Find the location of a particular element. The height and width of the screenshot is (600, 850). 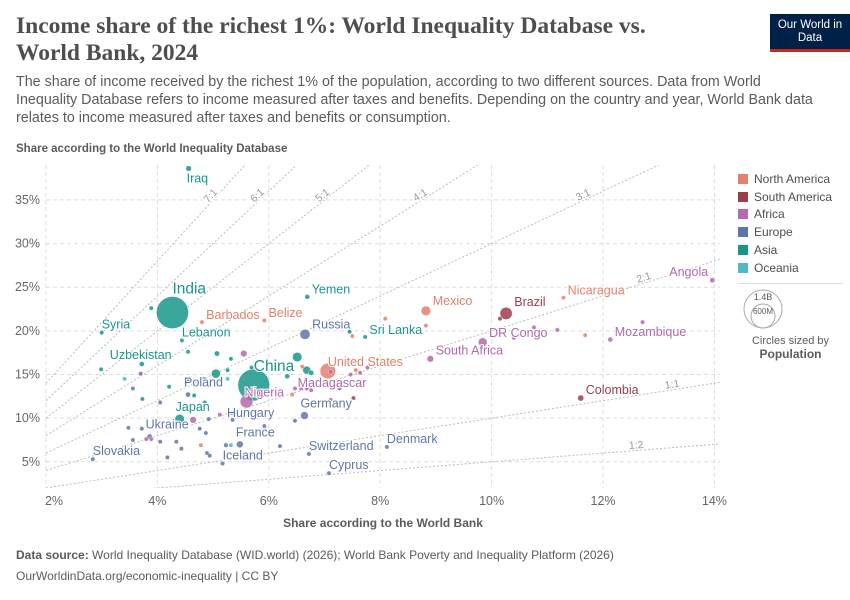

point-label: India is located at coordinates (189, 288).